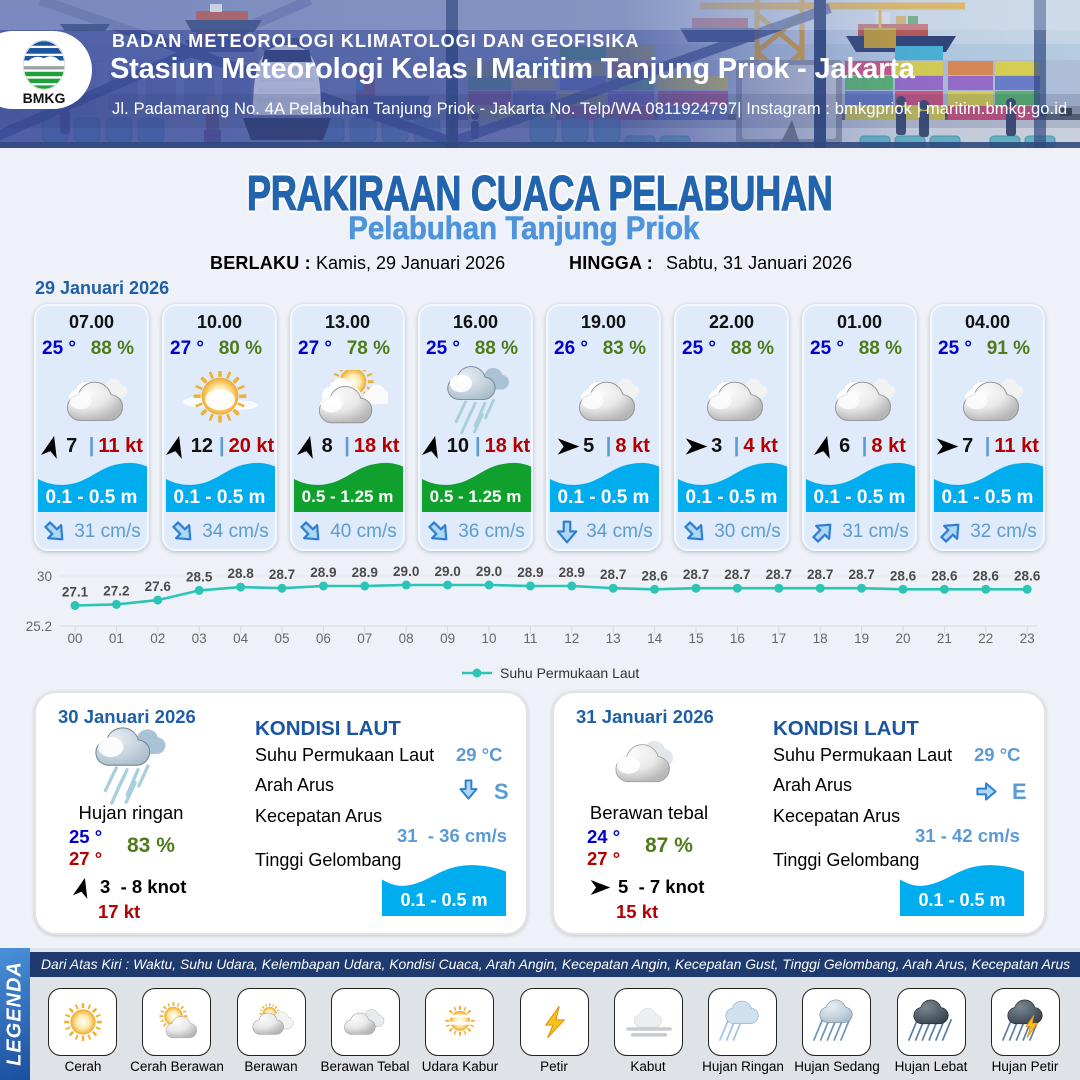 Image resolution: width=1080 pixels, height=1080 pixels. What do you see at coordinates (158, 586) in the screenshot?
I see `svg-text: 27.6` at bounding box center [158, 586].